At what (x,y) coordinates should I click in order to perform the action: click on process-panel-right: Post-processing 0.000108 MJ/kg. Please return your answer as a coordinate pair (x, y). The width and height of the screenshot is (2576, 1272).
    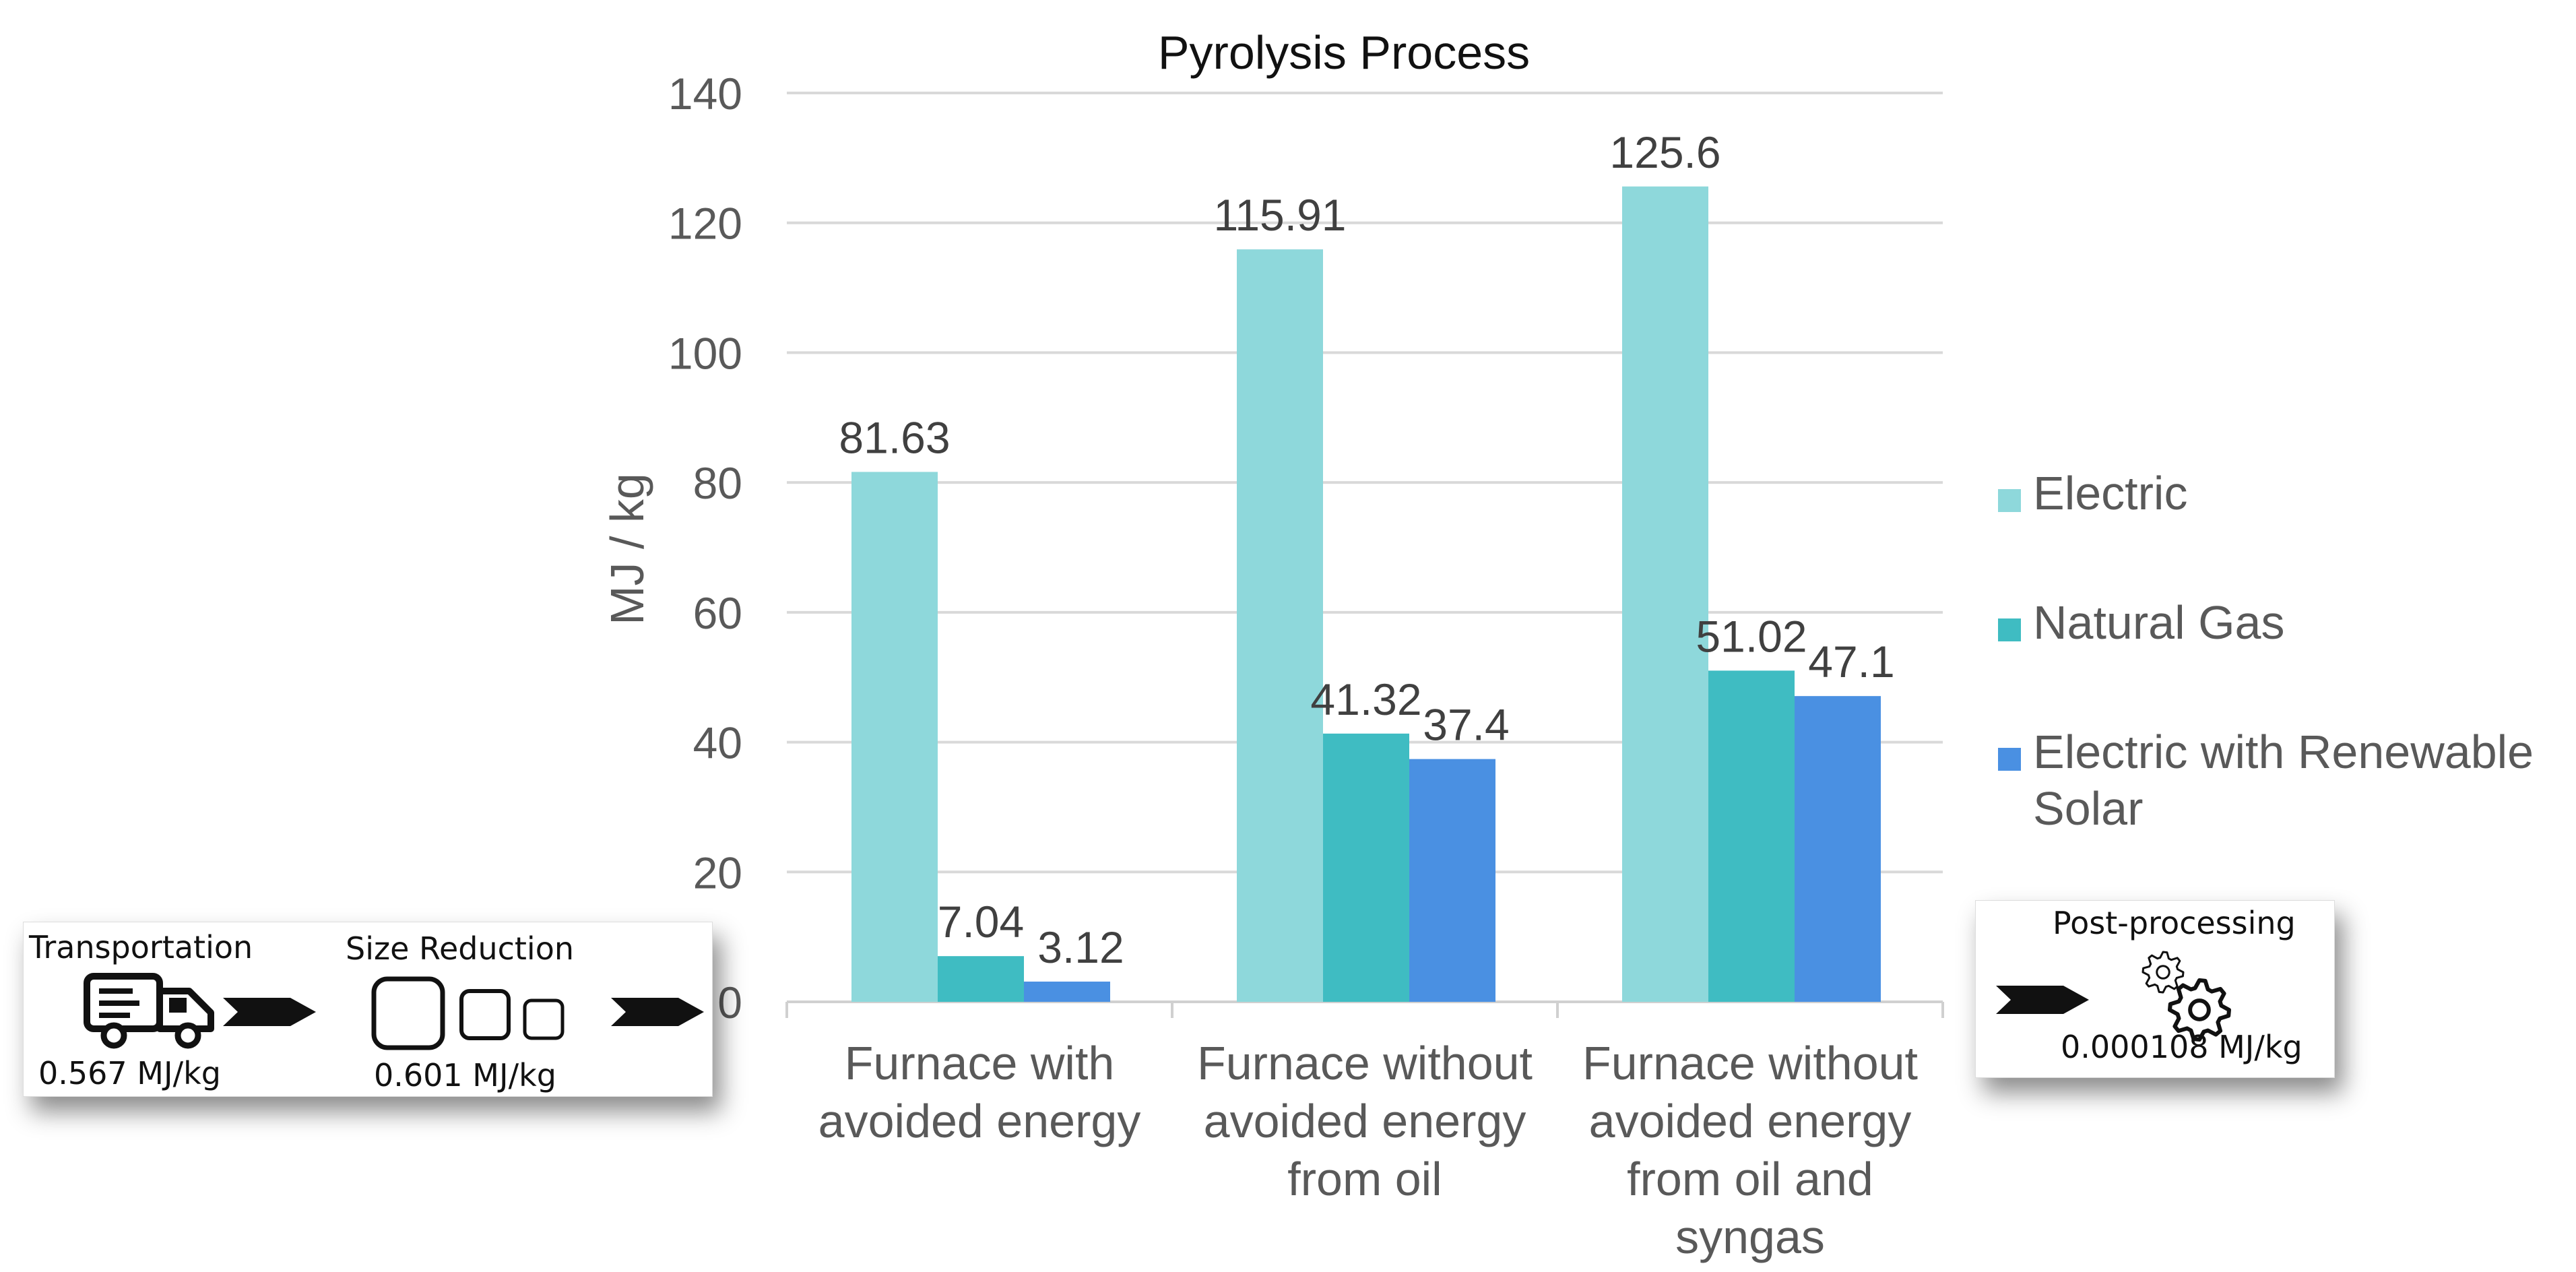
    Looking at the image, I should click on (2155, 989).